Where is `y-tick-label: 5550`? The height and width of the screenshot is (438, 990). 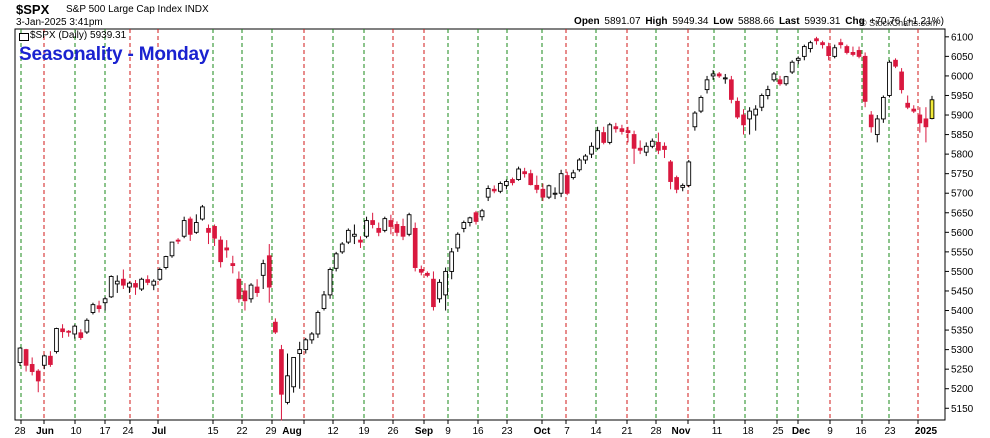 y-tick-label: 5550 is located at coordinates (962, 252).